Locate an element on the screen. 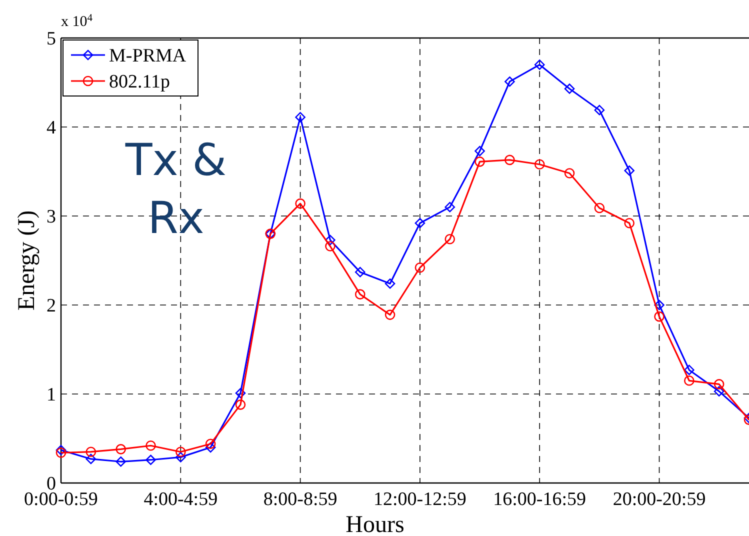  y-tick-label: 4 is located at coordinates (51, 128).